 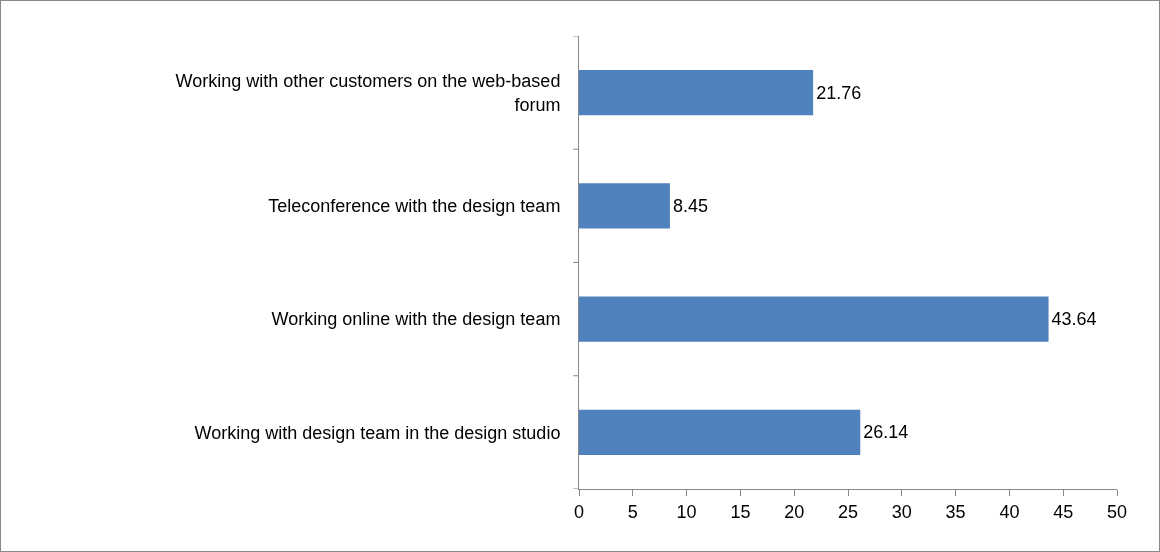 What do you see at coordinates (579, 511) in the screenshot?
I see `x-tick-label: 0` at bounding box center [579, 511].